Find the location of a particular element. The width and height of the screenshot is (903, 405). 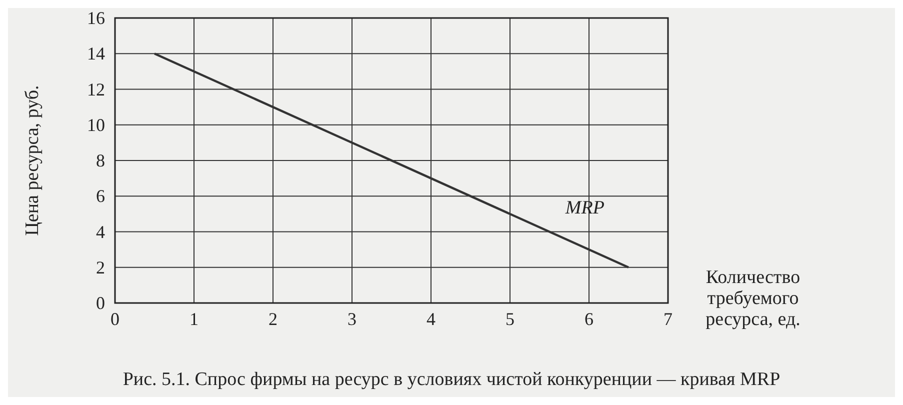

x-tick-label: 4 is located at coordinates (431, 319).